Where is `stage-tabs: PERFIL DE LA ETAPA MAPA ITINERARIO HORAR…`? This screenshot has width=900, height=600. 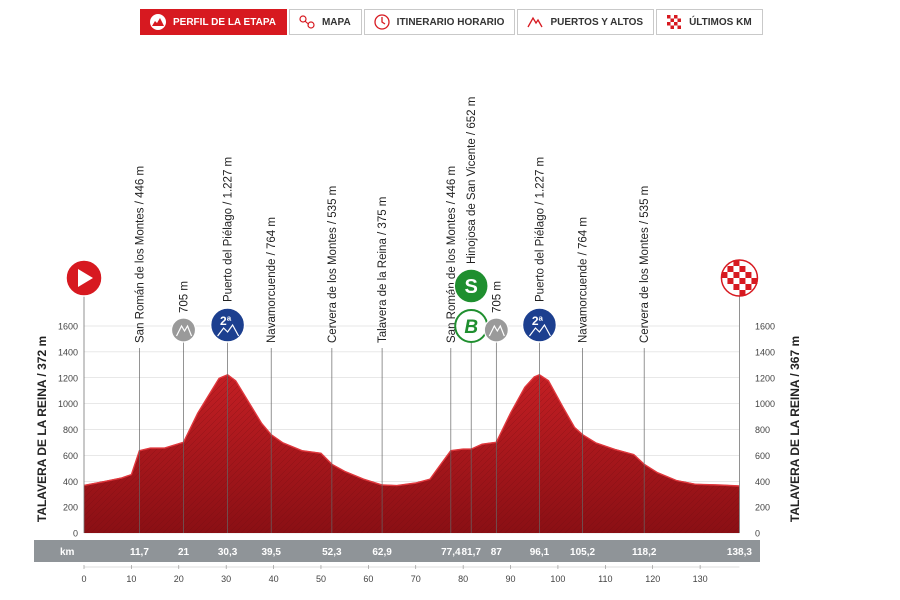 stage-tabs: PERFIL DE LA ETAPA MAPA ITINERARIO HORAR… is located at coordinates (451, 22).